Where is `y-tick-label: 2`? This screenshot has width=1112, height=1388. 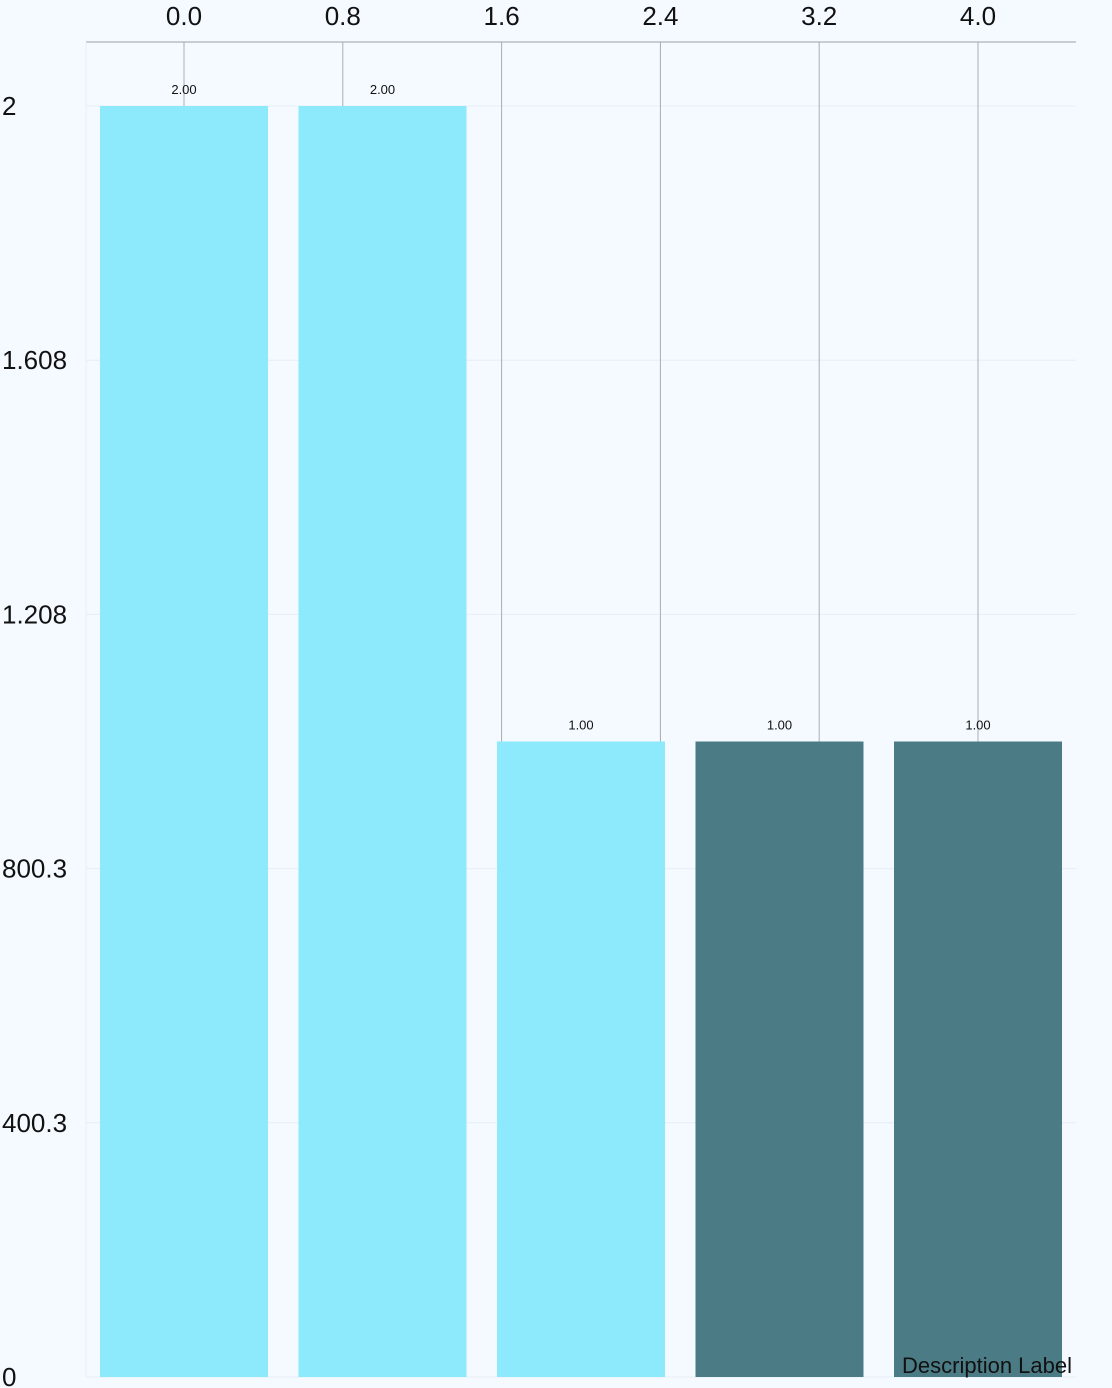
y-tick-label: 2 is located at coordinates (9, 106).